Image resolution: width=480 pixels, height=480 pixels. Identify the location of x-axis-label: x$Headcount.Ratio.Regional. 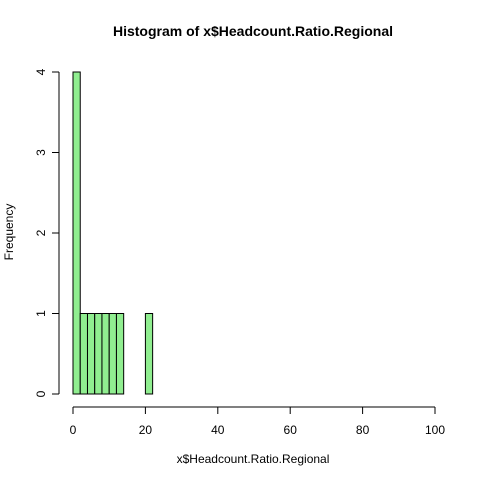
(253, 459).